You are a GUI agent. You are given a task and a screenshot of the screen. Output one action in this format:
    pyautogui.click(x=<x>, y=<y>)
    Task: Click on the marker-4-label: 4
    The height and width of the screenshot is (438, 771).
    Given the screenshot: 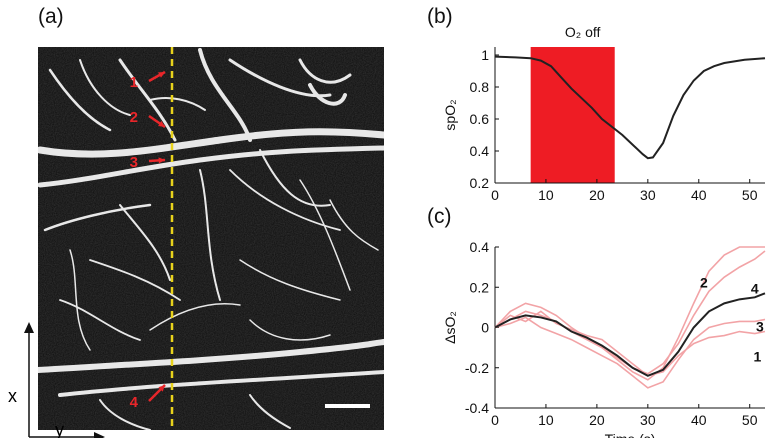 What is the action you would take?
    pyautogui.click(x=134, y=402)
    